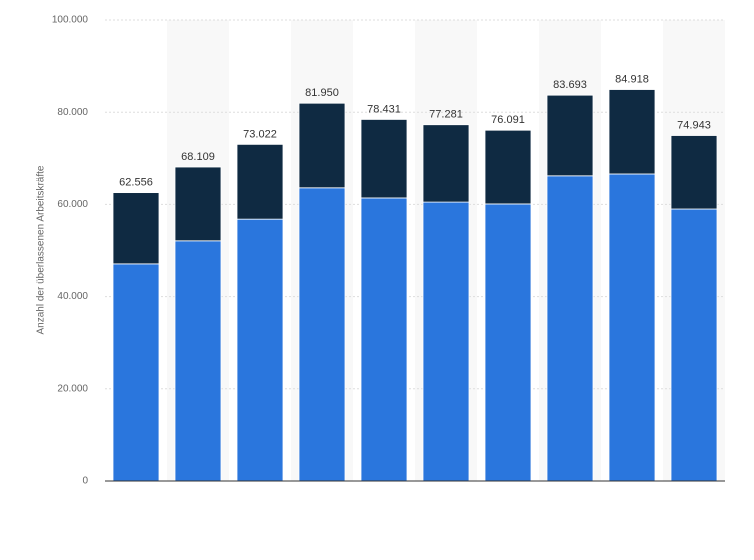 The image size is (754, 560). What do you see at coordinates (198, 157) in the screenshot?
I see `total-label: 68.109` at bounding box center [198, 157].